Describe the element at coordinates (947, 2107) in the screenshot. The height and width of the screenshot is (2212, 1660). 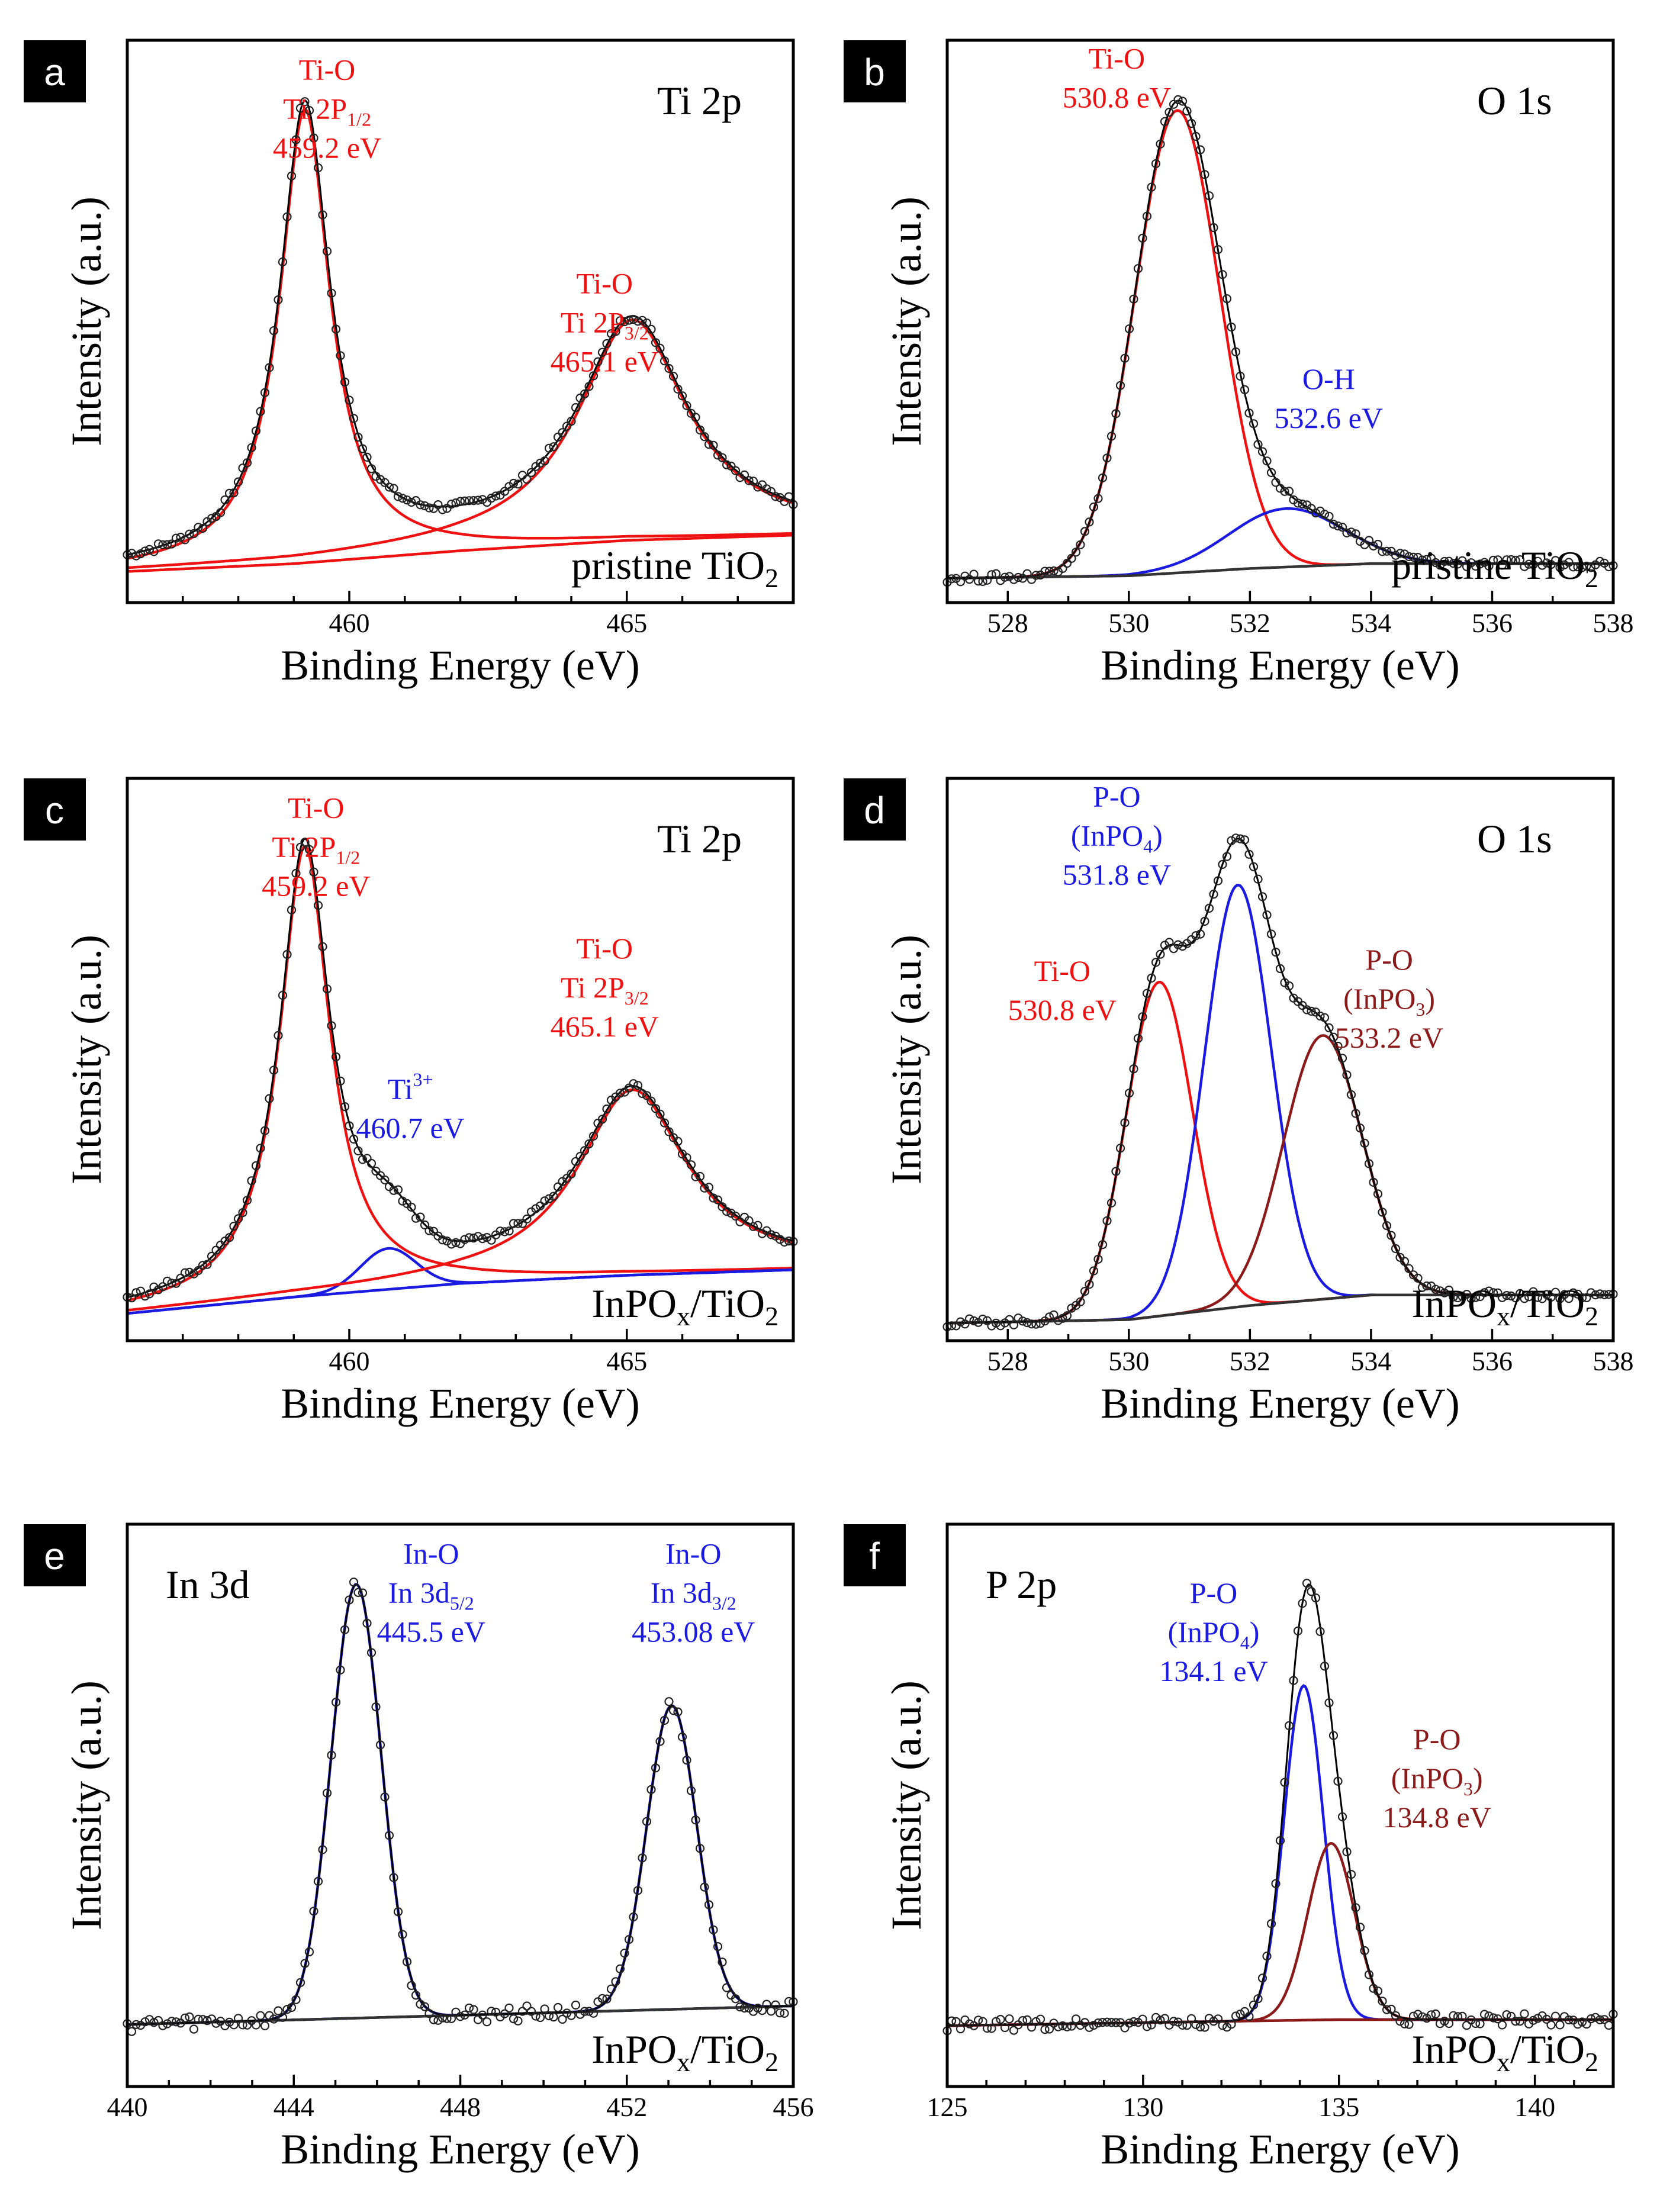
I see `x-tick-label: 125` at that location.